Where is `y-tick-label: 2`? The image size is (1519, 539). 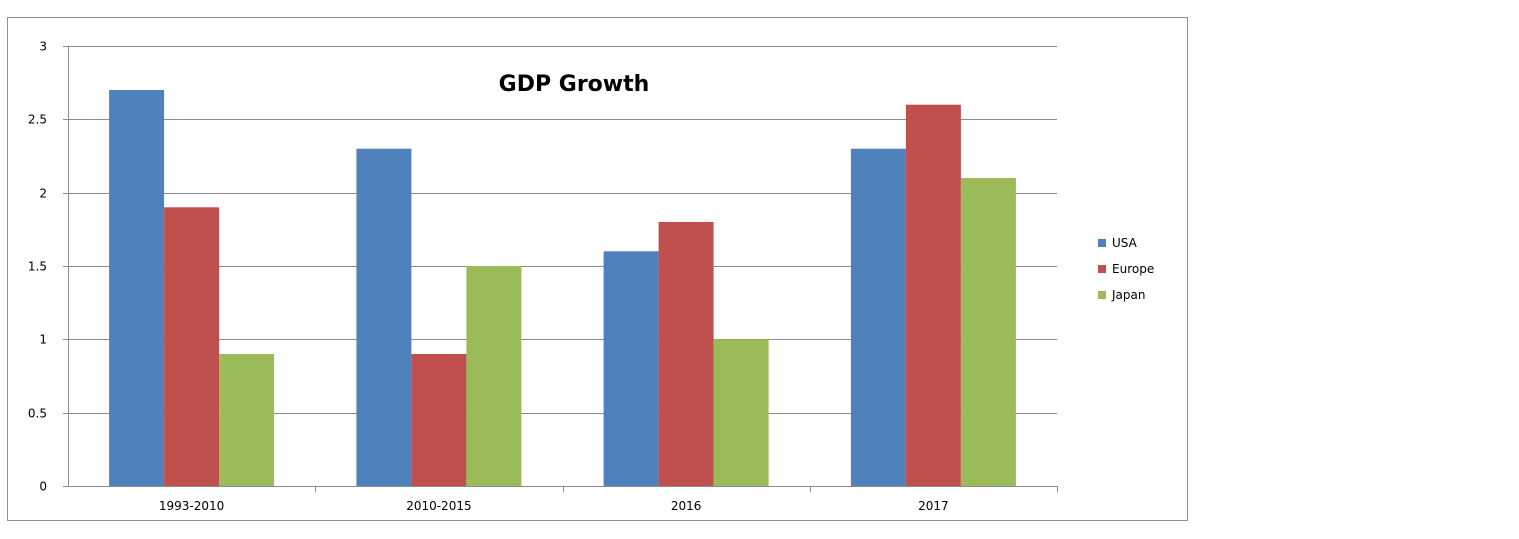 y-tick-label: 2 is located at coordinates (43, 194).